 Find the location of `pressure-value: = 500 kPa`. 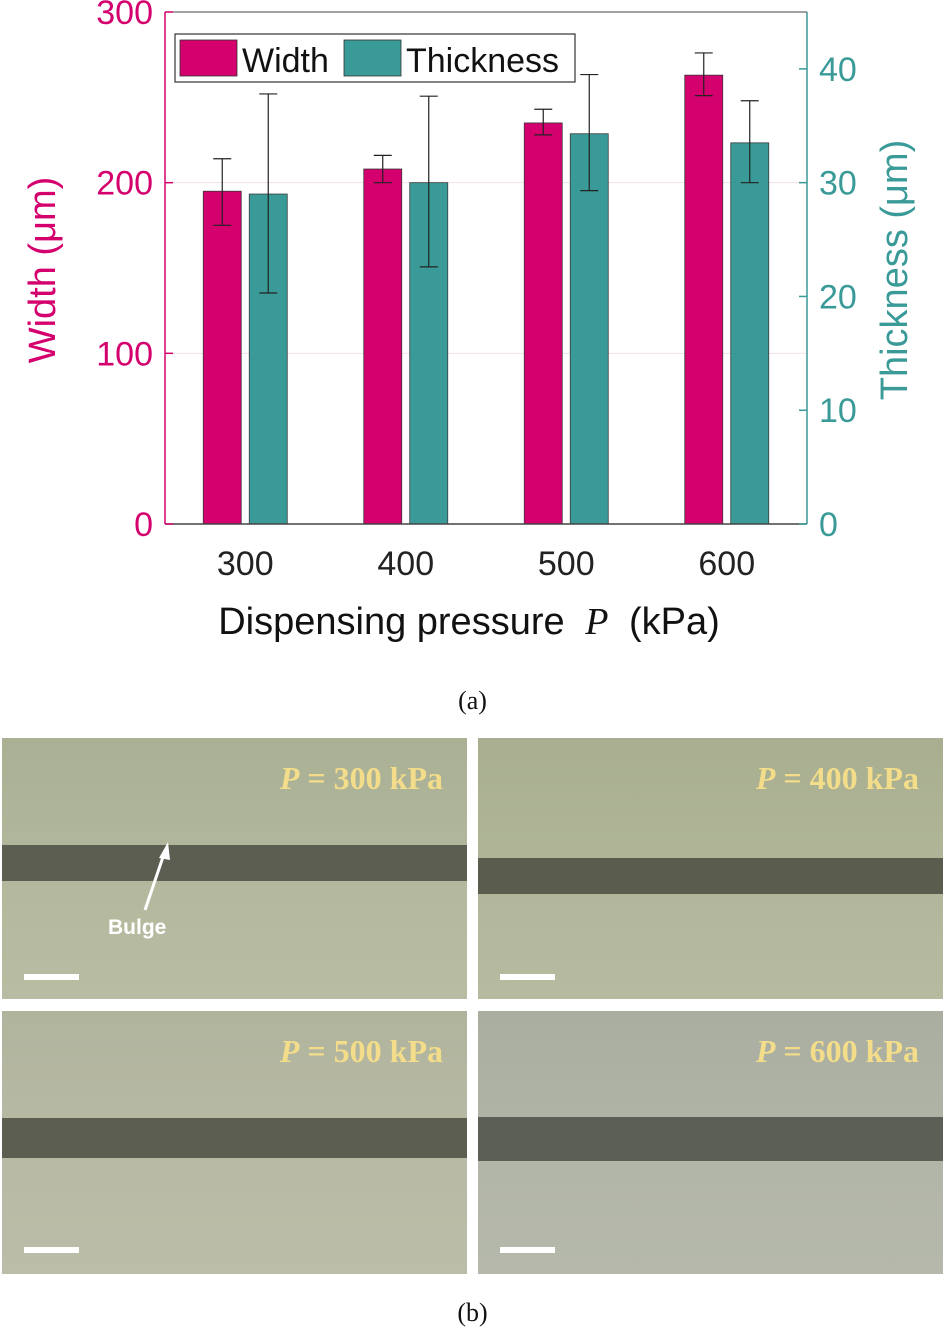

pressure-value: = 500 kPa is located at coordinates (375, 1051).